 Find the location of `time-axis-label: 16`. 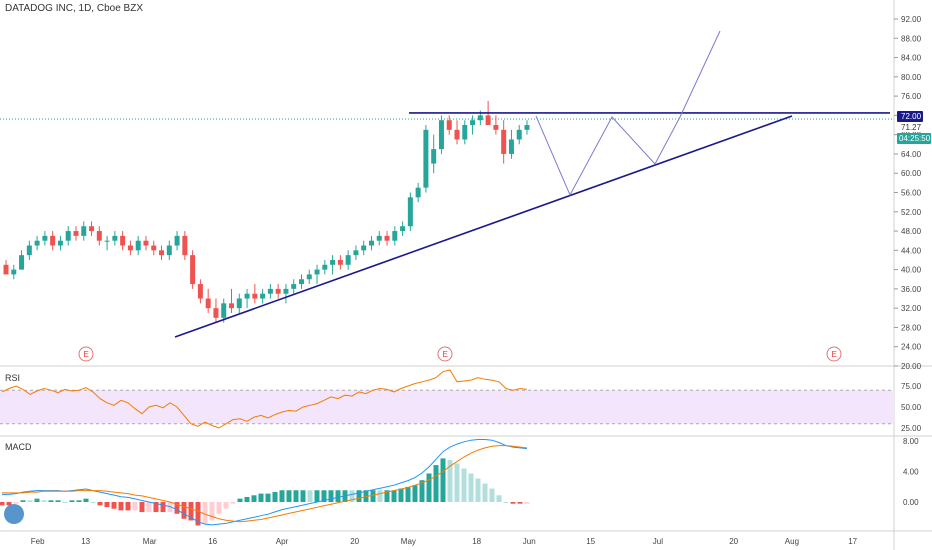

time-axis-label: 16 is located at coordinates (212, 541).